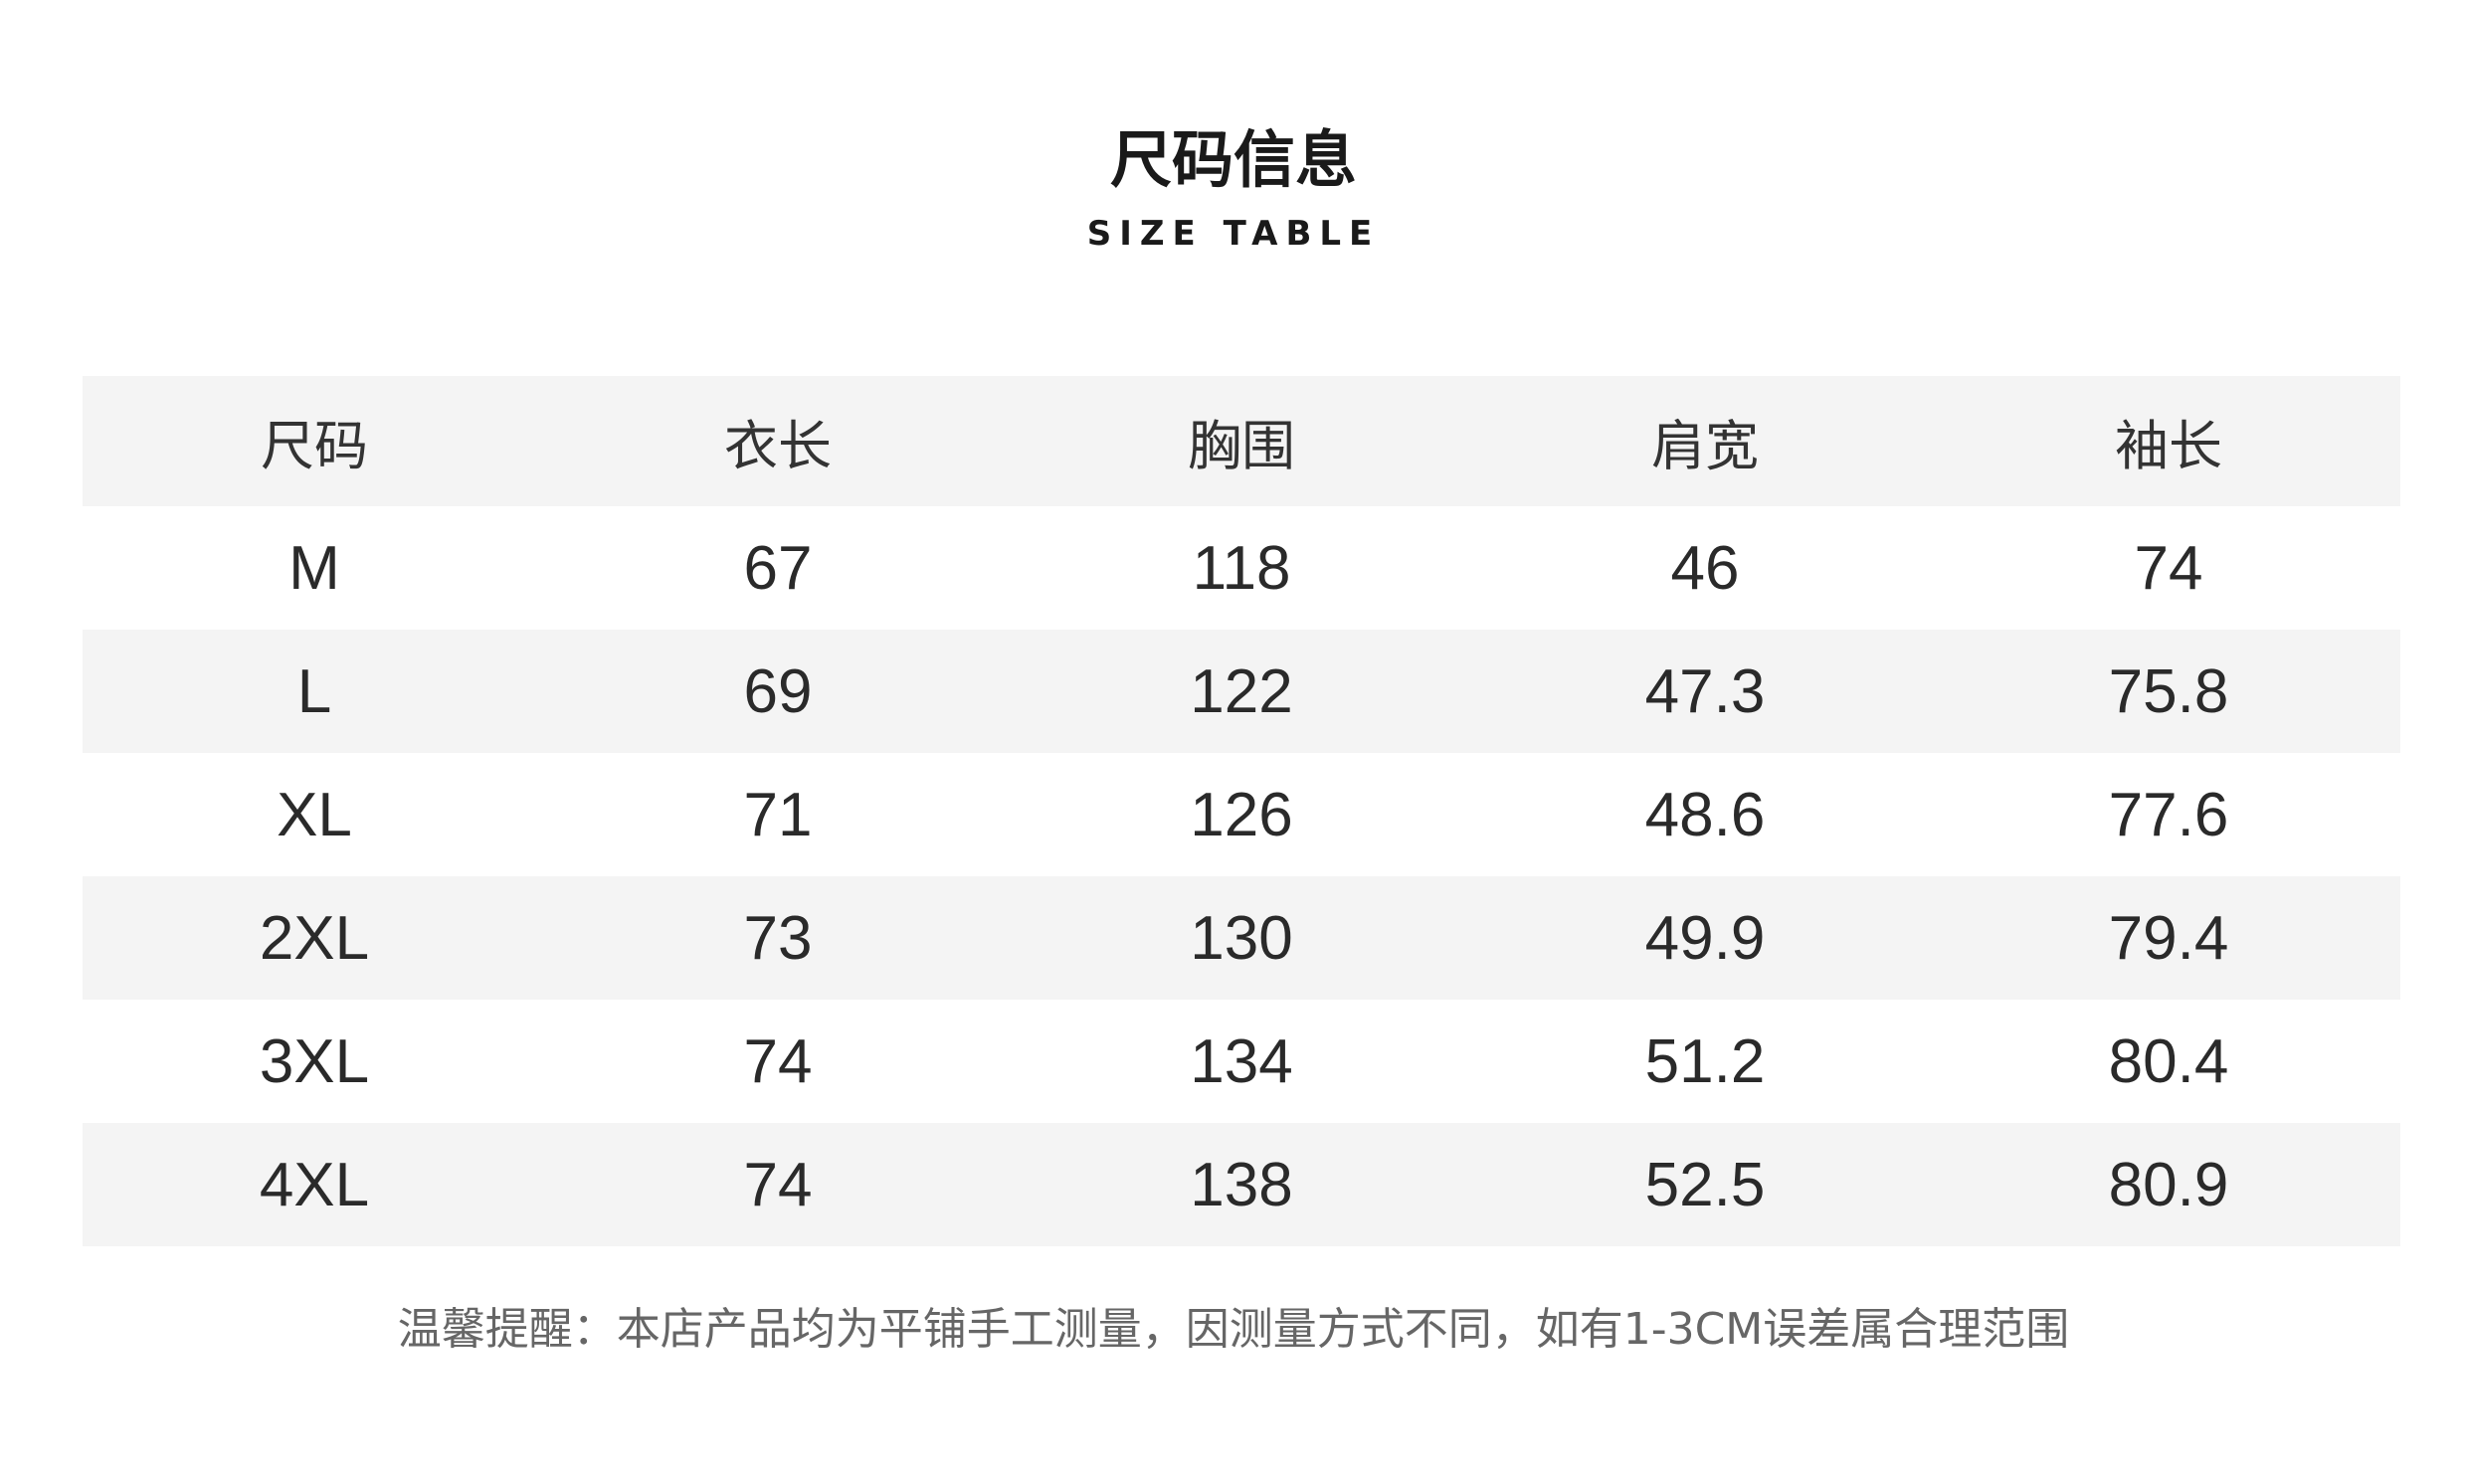 The width and height of the screenshot is (2467, 1484). I want to click on measurement-cell: 75.8, so click(2169, 691).